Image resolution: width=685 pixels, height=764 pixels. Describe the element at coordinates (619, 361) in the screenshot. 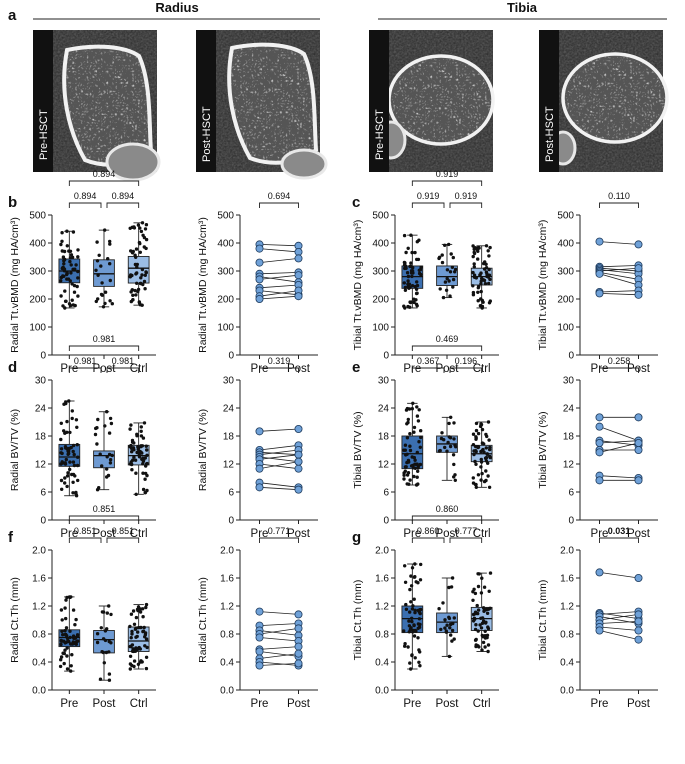

I see `pvalue-label: 0.258` at that location.